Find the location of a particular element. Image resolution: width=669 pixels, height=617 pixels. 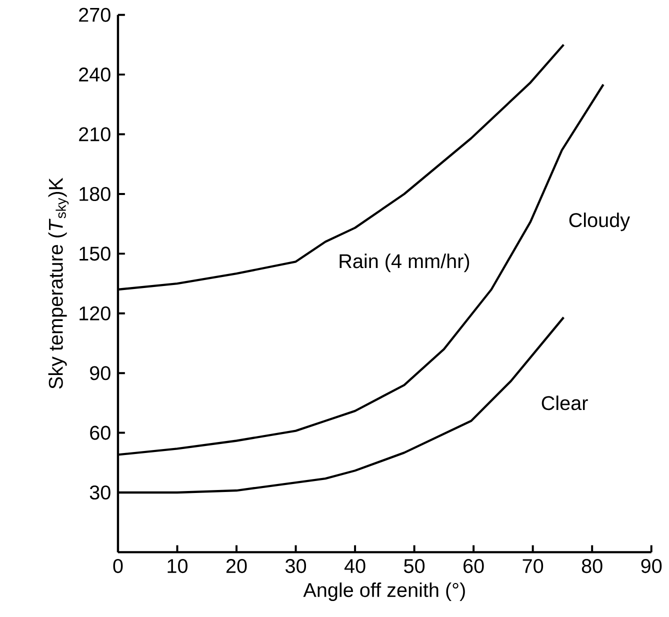

y-tick-label: 240 is located at coordinates (94, 75).